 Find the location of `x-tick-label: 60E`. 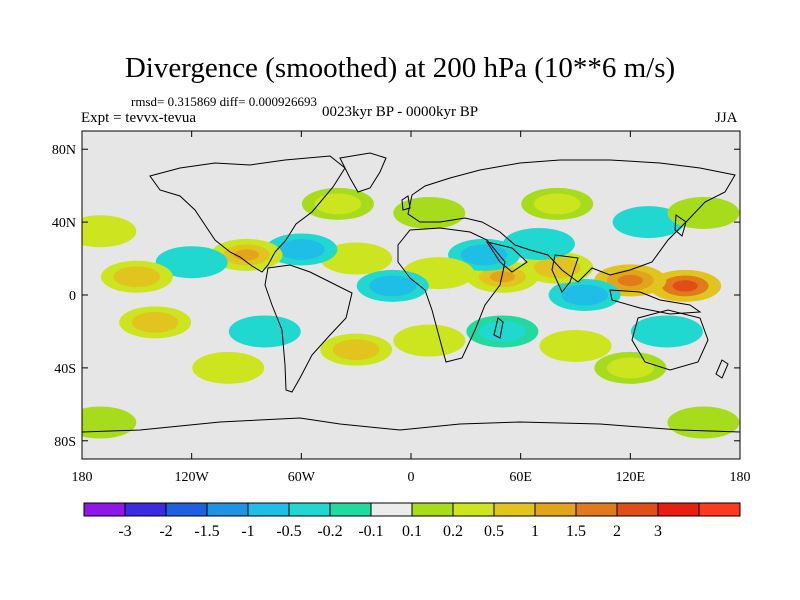

x-tick-label: 60E is located at coordinates (520, 477).